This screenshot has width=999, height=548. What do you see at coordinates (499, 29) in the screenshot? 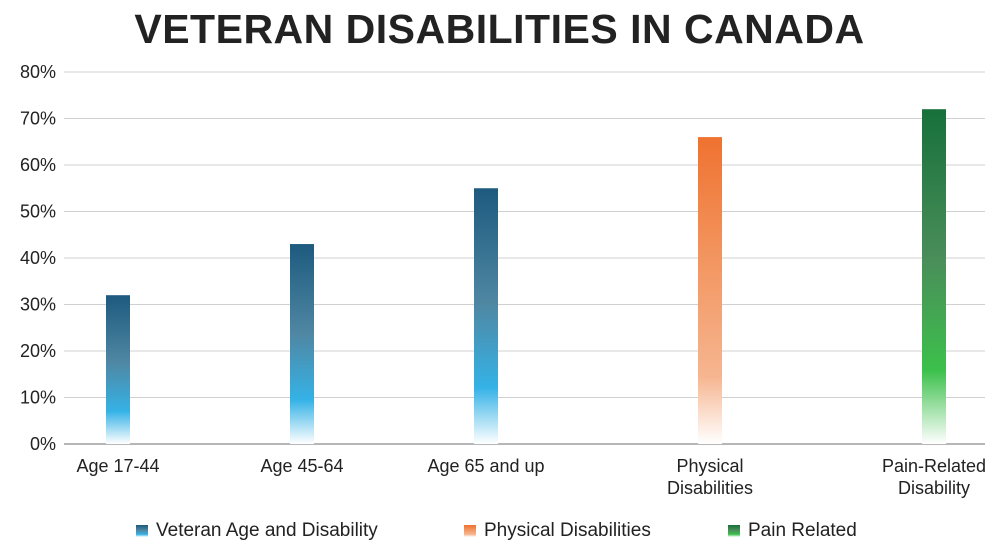
I see `chart-title: VETERAN DISABILITIES IN CANADA` at bounding box center [499, 29].